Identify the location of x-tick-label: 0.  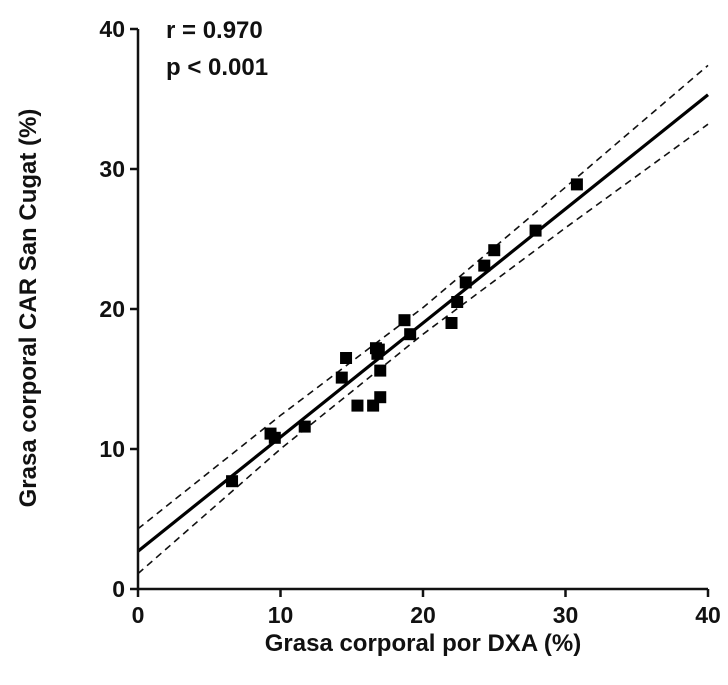
(138, 615).